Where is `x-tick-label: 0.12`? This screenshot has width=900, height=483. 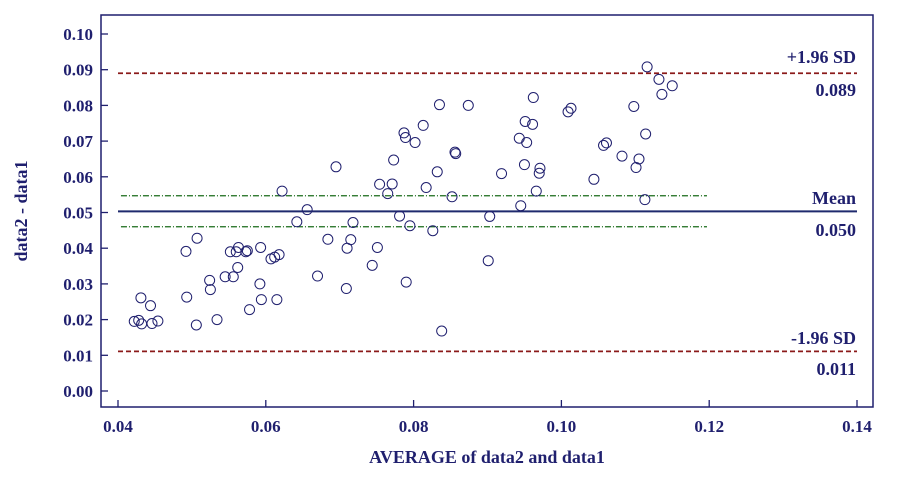
x-tick-label: 0.12 is located at coordinates (709, 426).